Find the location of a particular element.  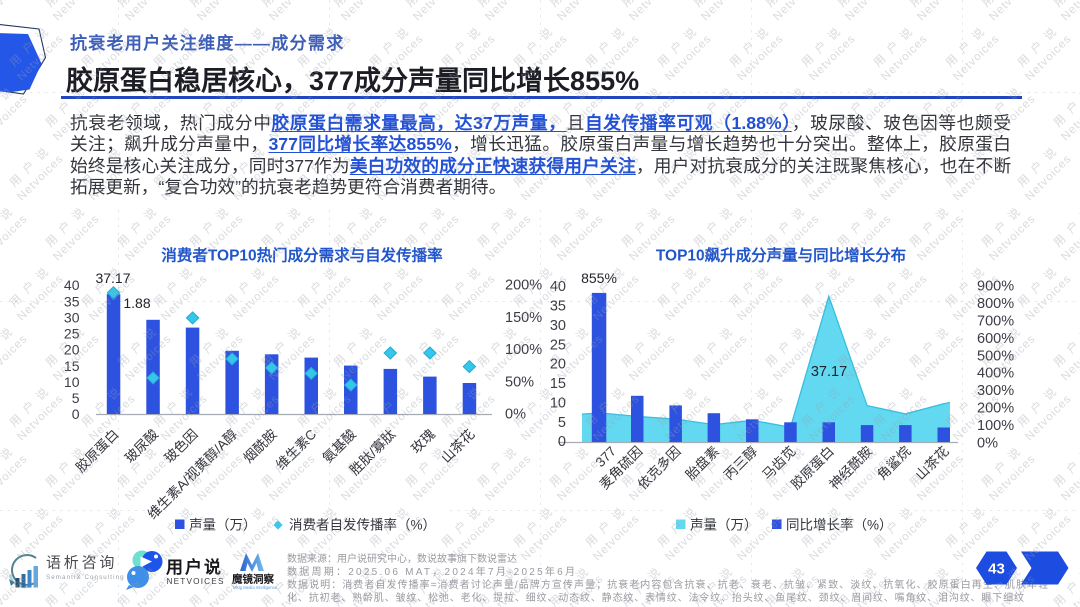

svg-text: 消费者TOP10热门成分需求与自发传播率 is located at coordinates (302, 255).